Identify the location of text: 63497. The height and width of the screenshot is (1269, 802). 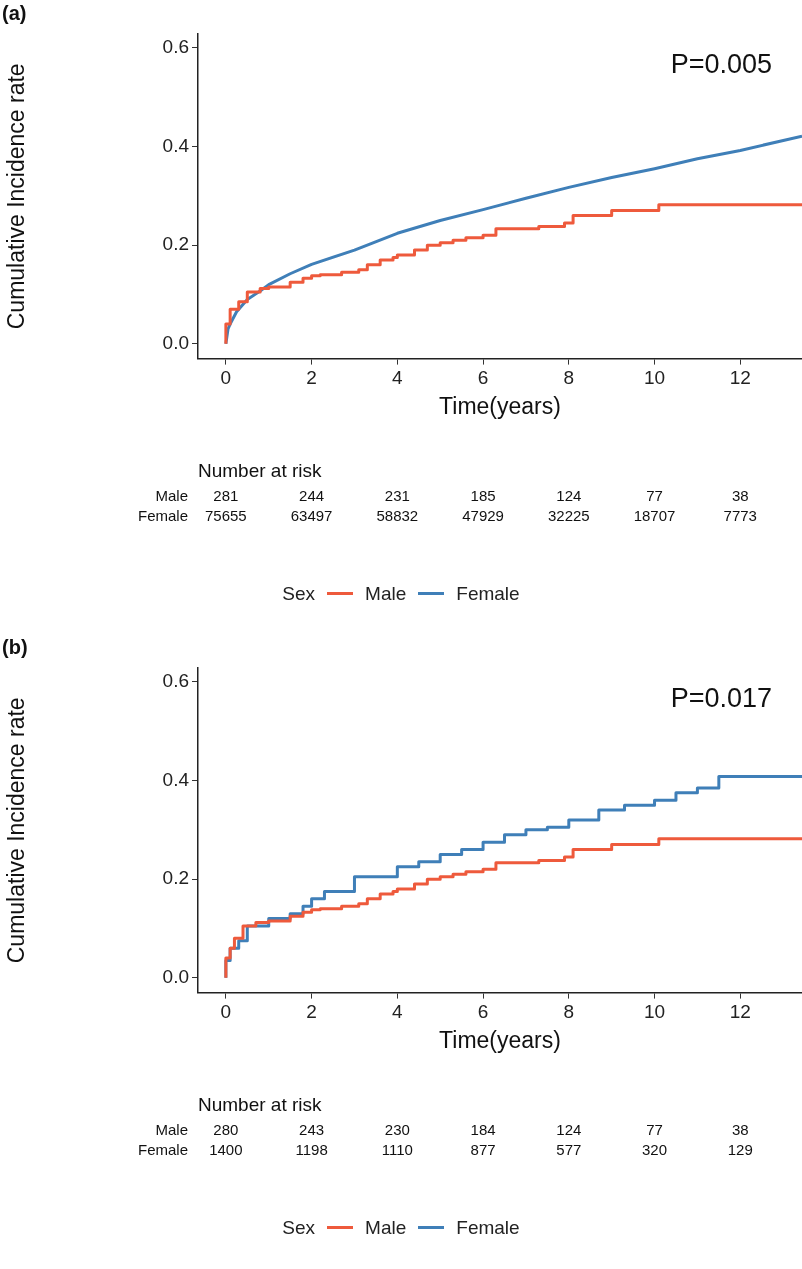
(311, 515).